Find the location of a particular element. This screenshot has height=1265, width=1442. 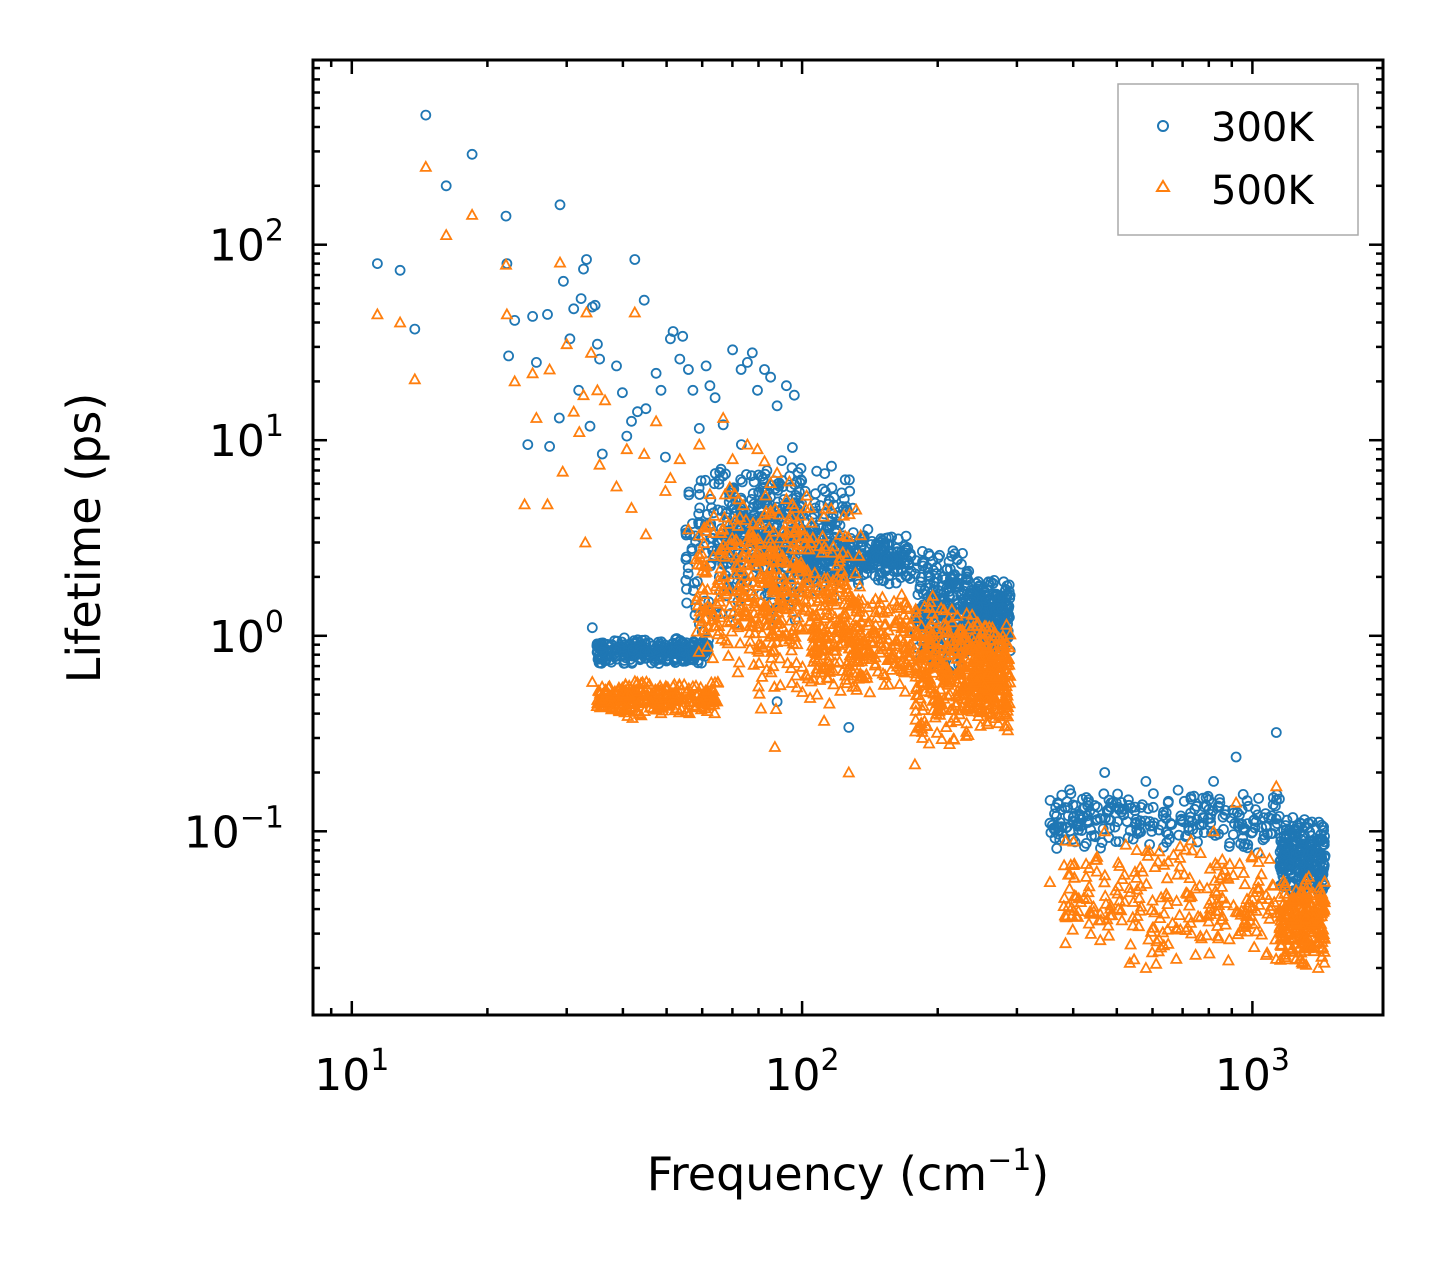

y-tick-label-exp: 0 is located at coordinates (274, 622).